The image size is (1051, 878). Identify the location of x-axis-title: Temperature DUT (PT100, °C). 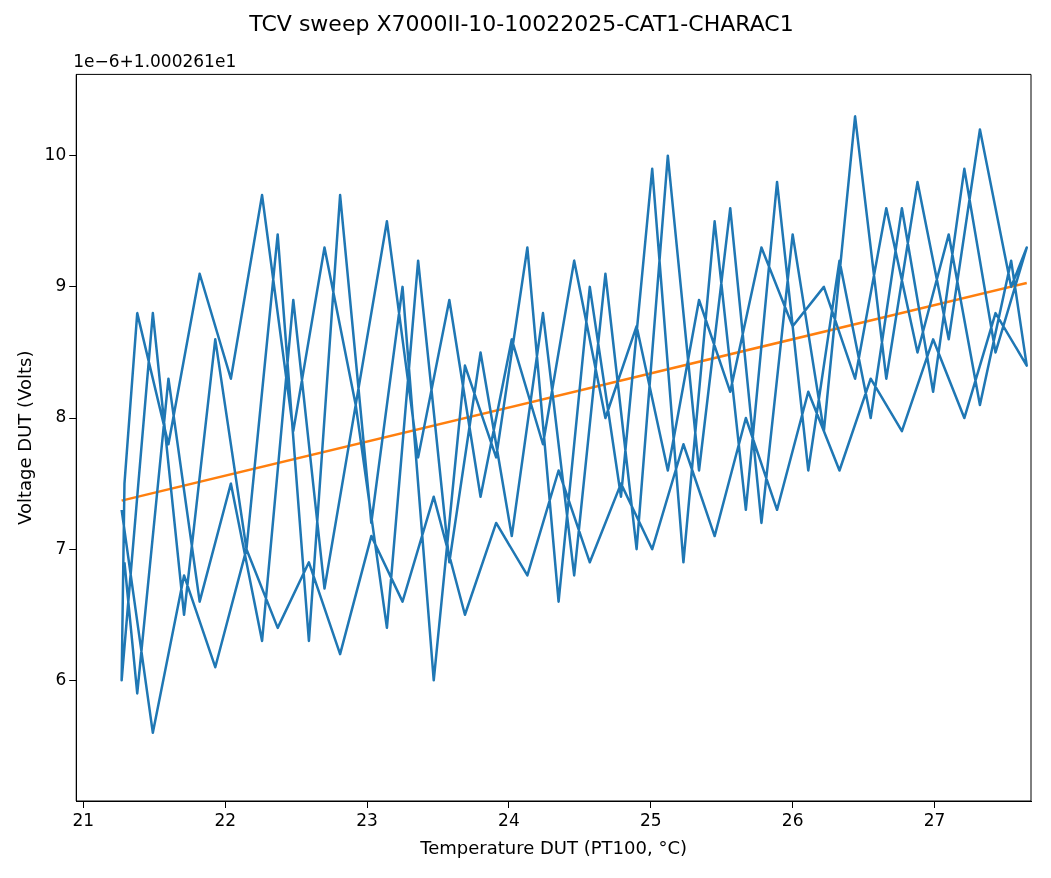
(553, 847).